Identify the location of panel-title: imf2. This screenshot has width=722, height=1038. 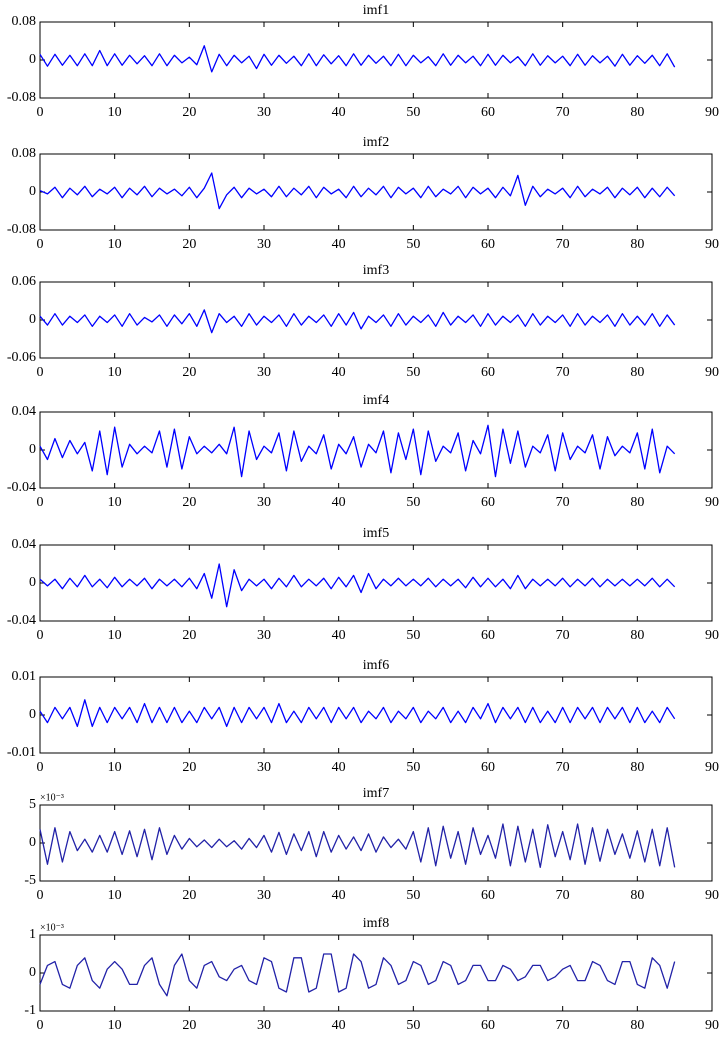
(376, 142).